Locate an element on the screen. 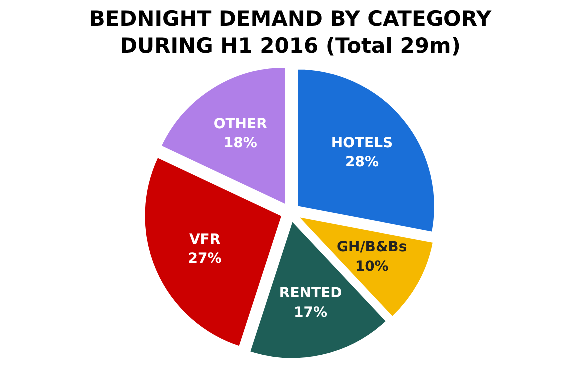  data-label: 17% is located at coordinates (311, 312).